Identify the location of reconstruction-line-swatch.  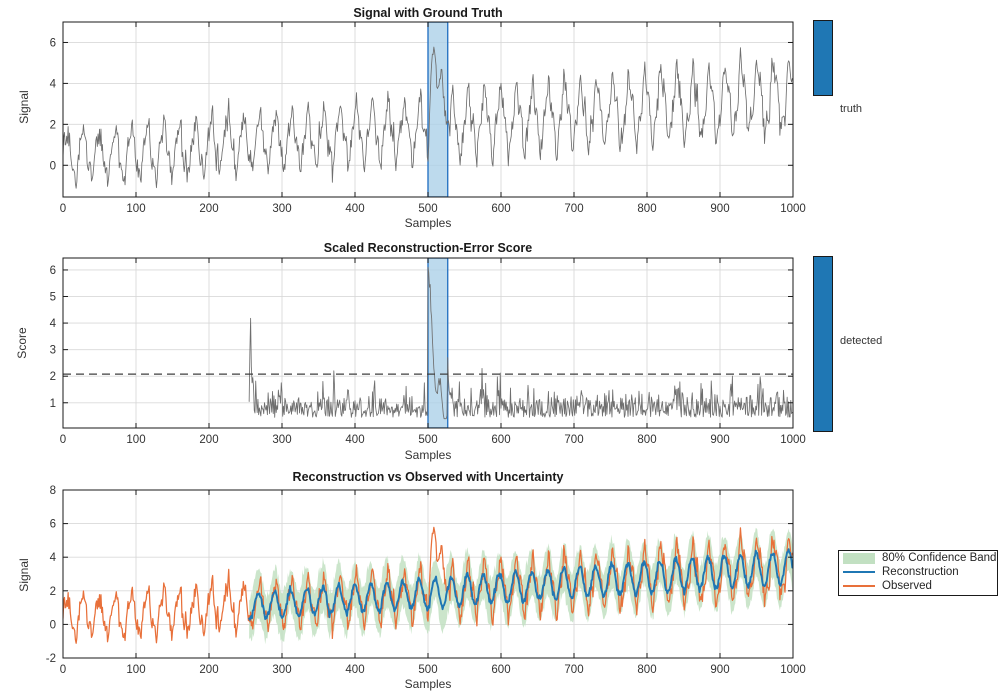
(859, 572).